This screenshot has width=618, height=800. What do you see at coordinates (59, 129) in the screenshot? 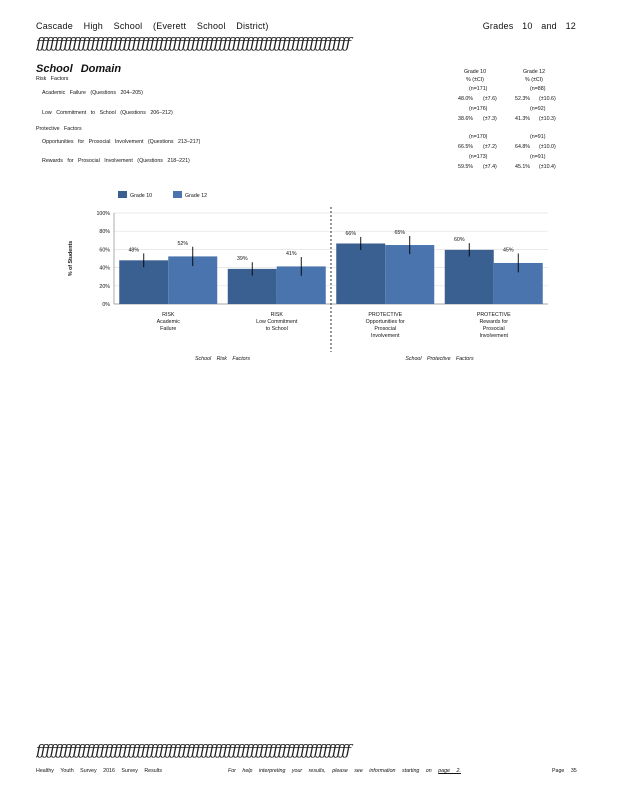
I see `protective-factors-heading: Protective Factors` at bounding box center [59, 129].